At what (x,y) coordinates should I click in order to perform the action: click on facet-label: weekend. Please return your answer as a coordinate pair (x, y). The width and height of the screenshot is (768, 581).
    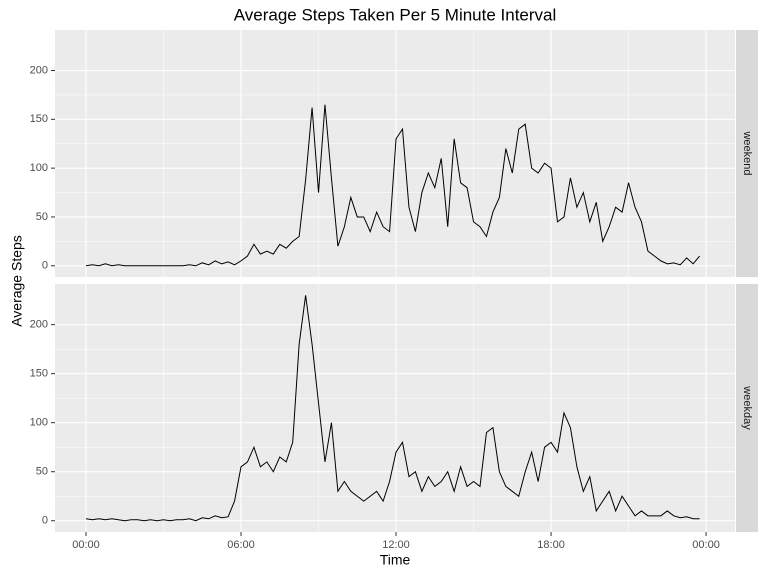
    Looking at the image, I should click on (747, 152).